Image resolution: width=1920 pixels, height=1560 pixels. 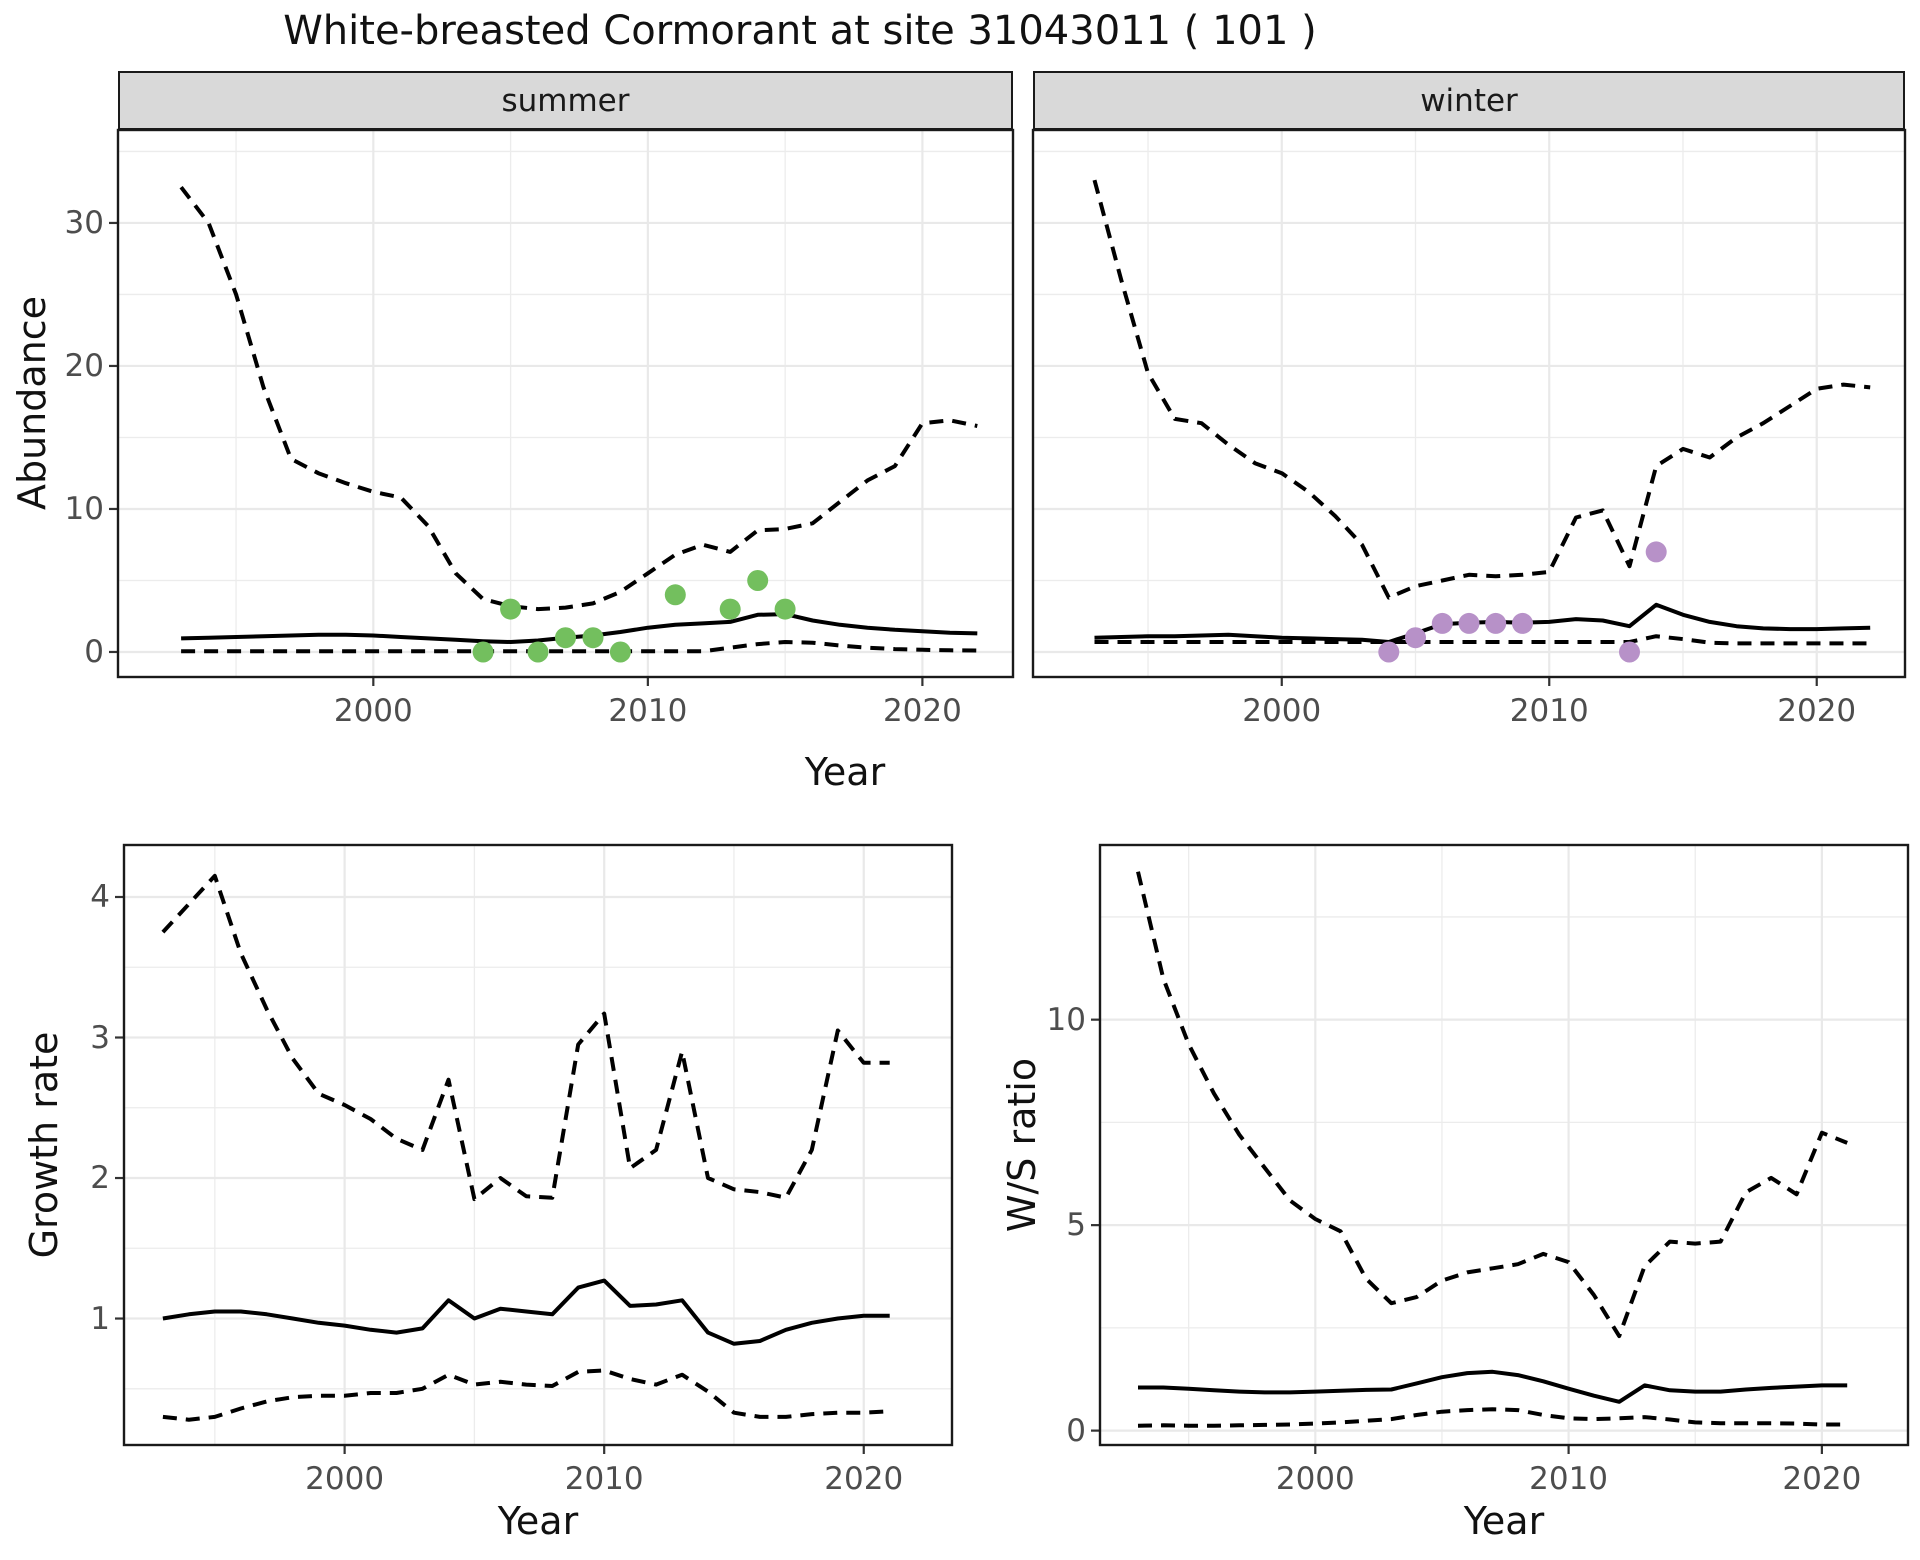 I want to click on y-tick-label-summer-0: 0, so click(x=94, y=651).